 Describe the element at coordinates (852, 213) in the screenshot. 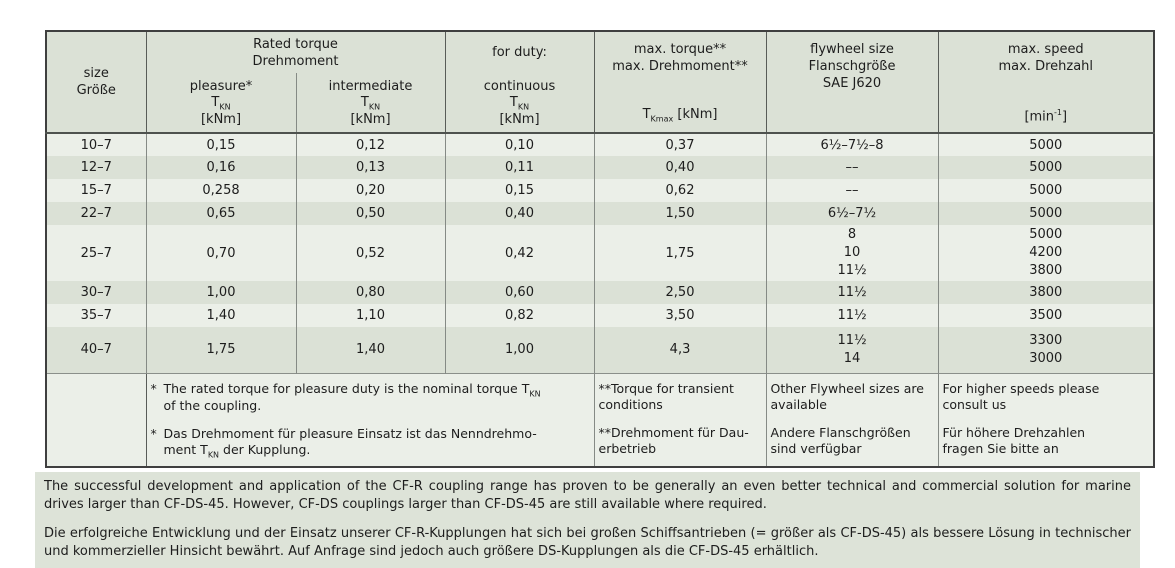

I see `cell-flywheel: 6½–7½` at that location.